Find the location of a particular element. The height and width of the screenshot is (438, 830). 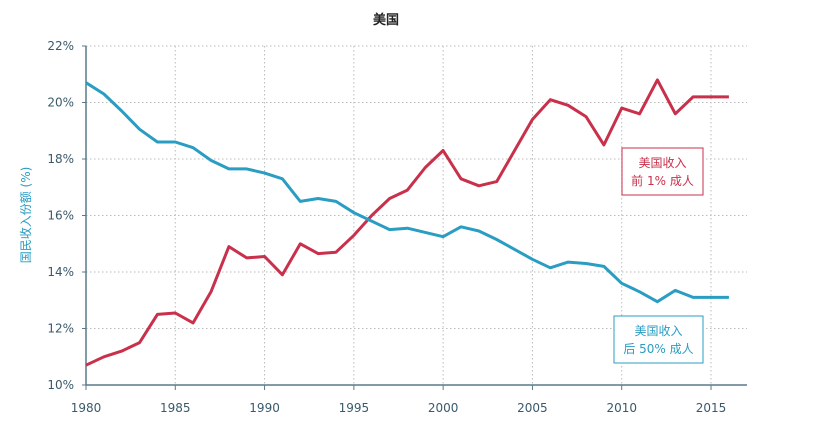

x-tick-label: 1995 is located at coordinates (354, 408).